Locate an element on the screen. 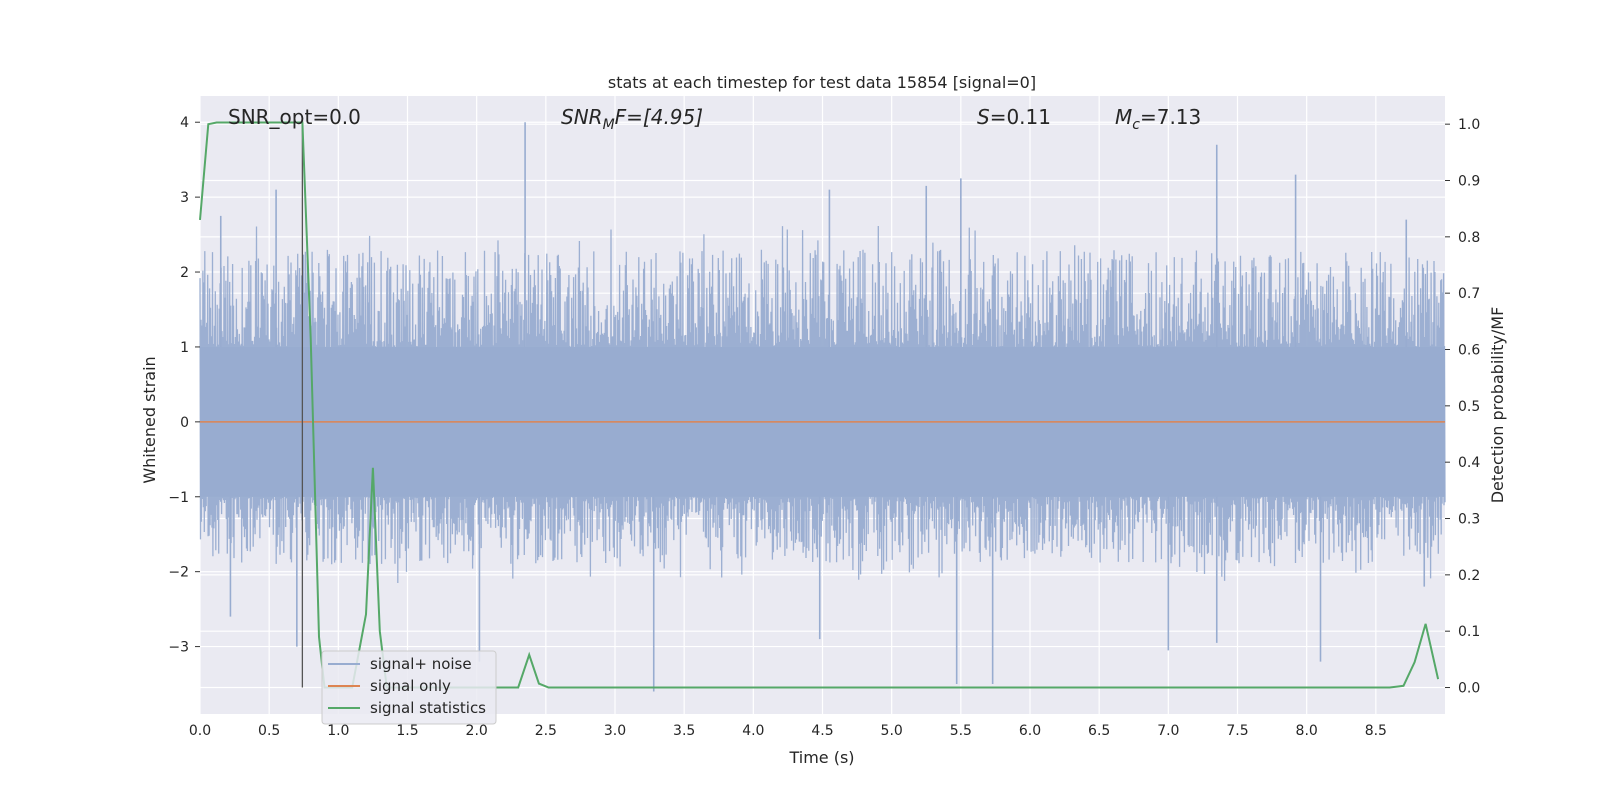 This screenshot has height=800, width=1600. annotation-mc-label: M is located at coordinates (1123, 117).